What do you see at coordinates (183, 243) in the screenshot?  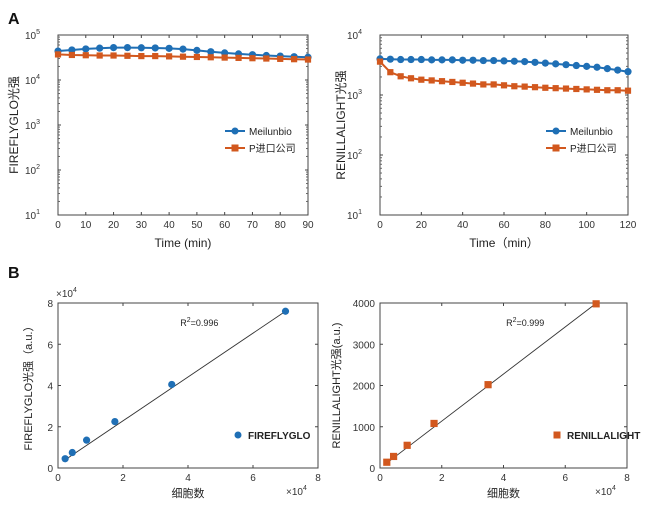 I see `x-axis-label: Time (min)` at bounding box center [183, 243].